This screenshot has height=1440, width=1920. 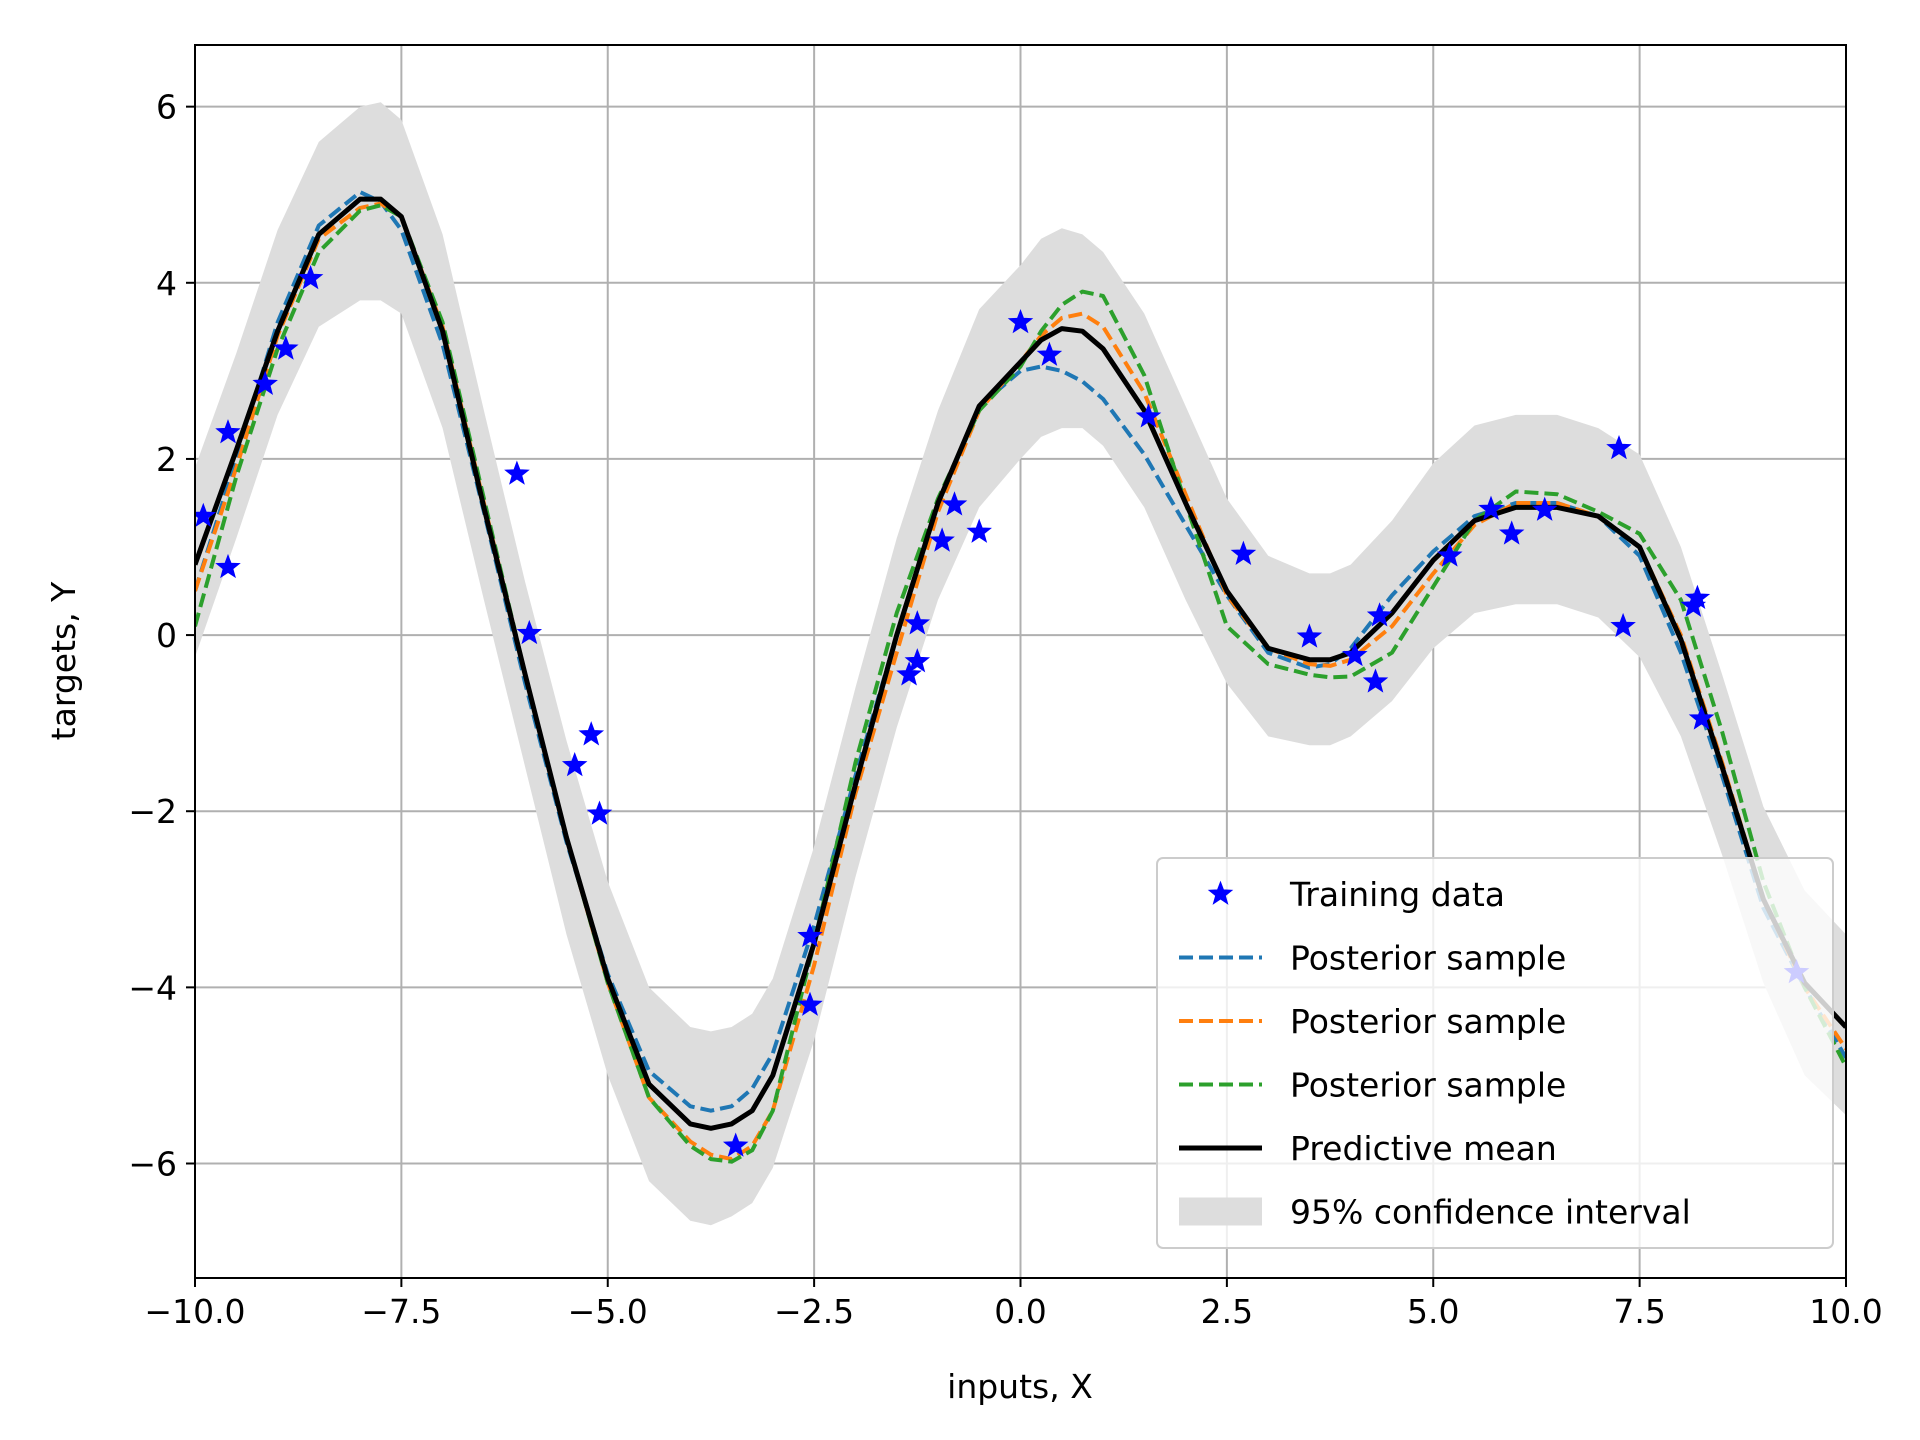 What do you see at coordinates (1220, 892) in the screenshot?
I see `legend-star-marker` at bounding box center [1220, 892].